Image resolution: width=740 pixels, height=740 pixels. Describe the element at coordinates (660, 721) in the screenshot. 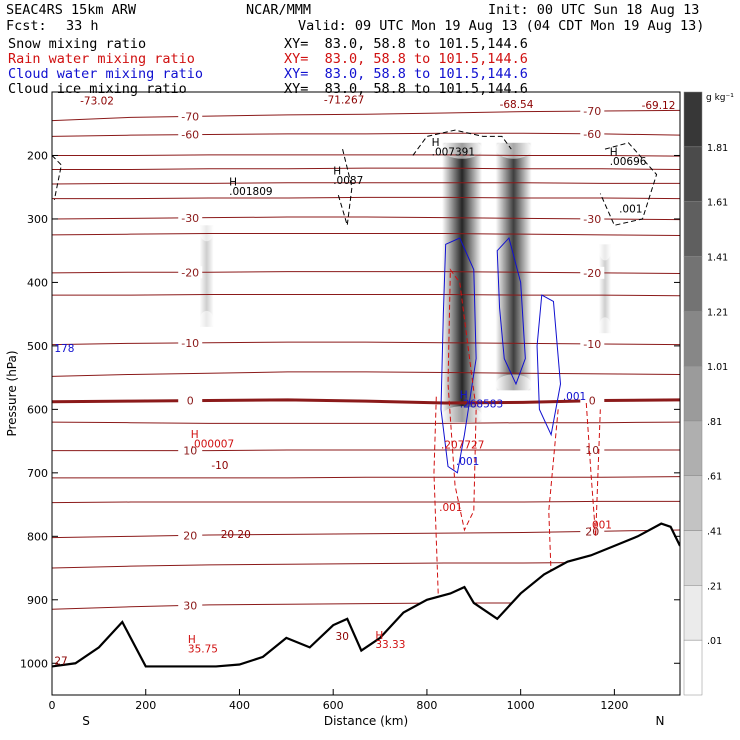

I see `endpoint-right-label: N` at that location.